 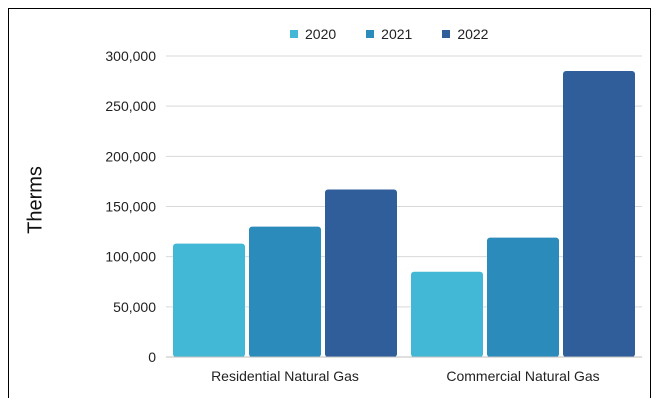 What do you see at coordinates (152, 357) in the screenshot?
I see `y-tick-label-0: 0` at bounding box center [152, 357].